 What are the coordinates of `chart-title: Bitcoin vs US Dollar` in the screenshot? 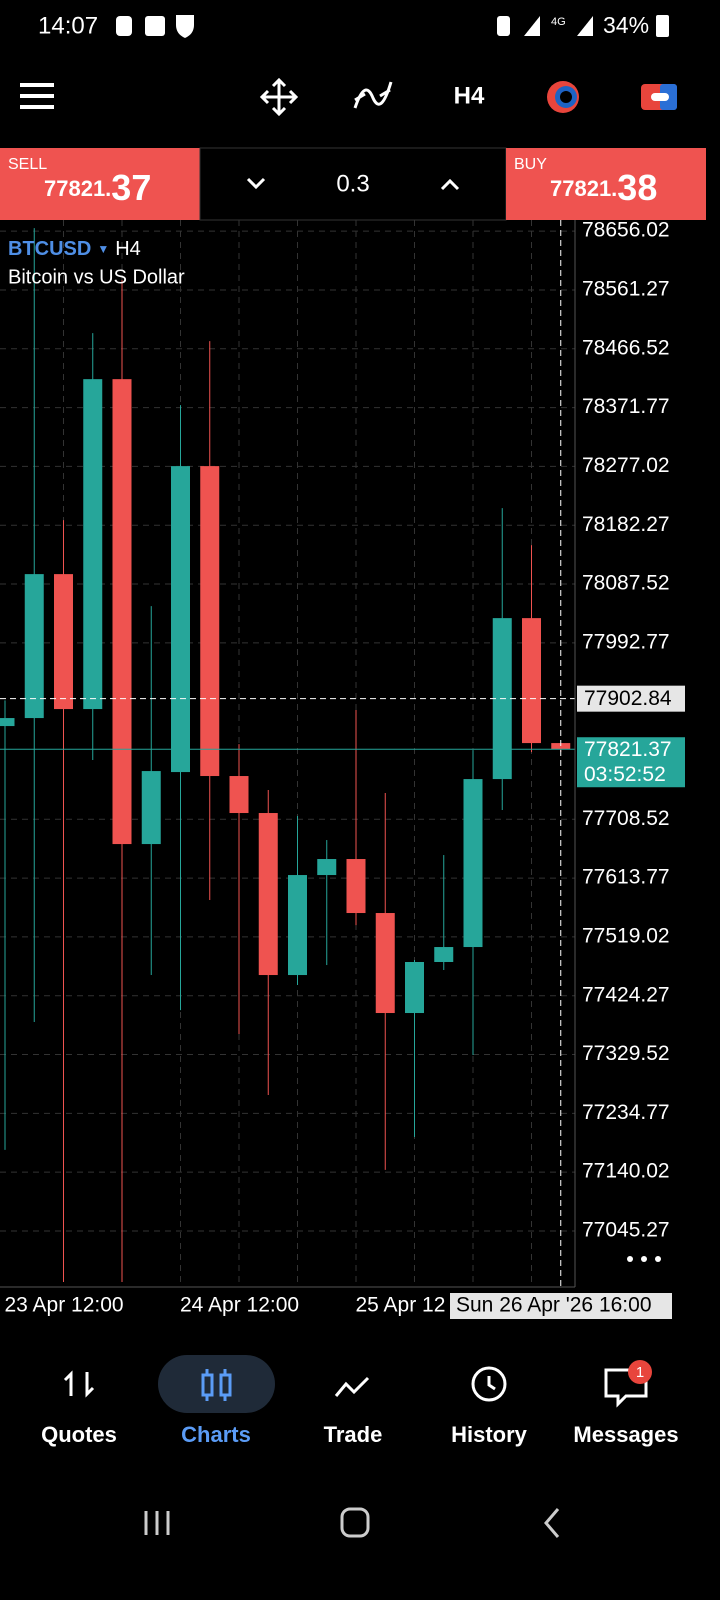 It's located at (96, 277).